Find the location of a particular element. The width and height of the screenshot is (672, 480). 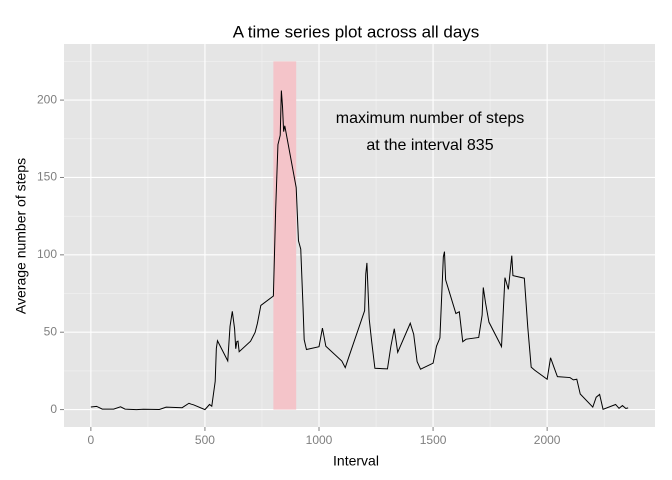

y-tick-label: 150 is located at coordinates (47, 177).